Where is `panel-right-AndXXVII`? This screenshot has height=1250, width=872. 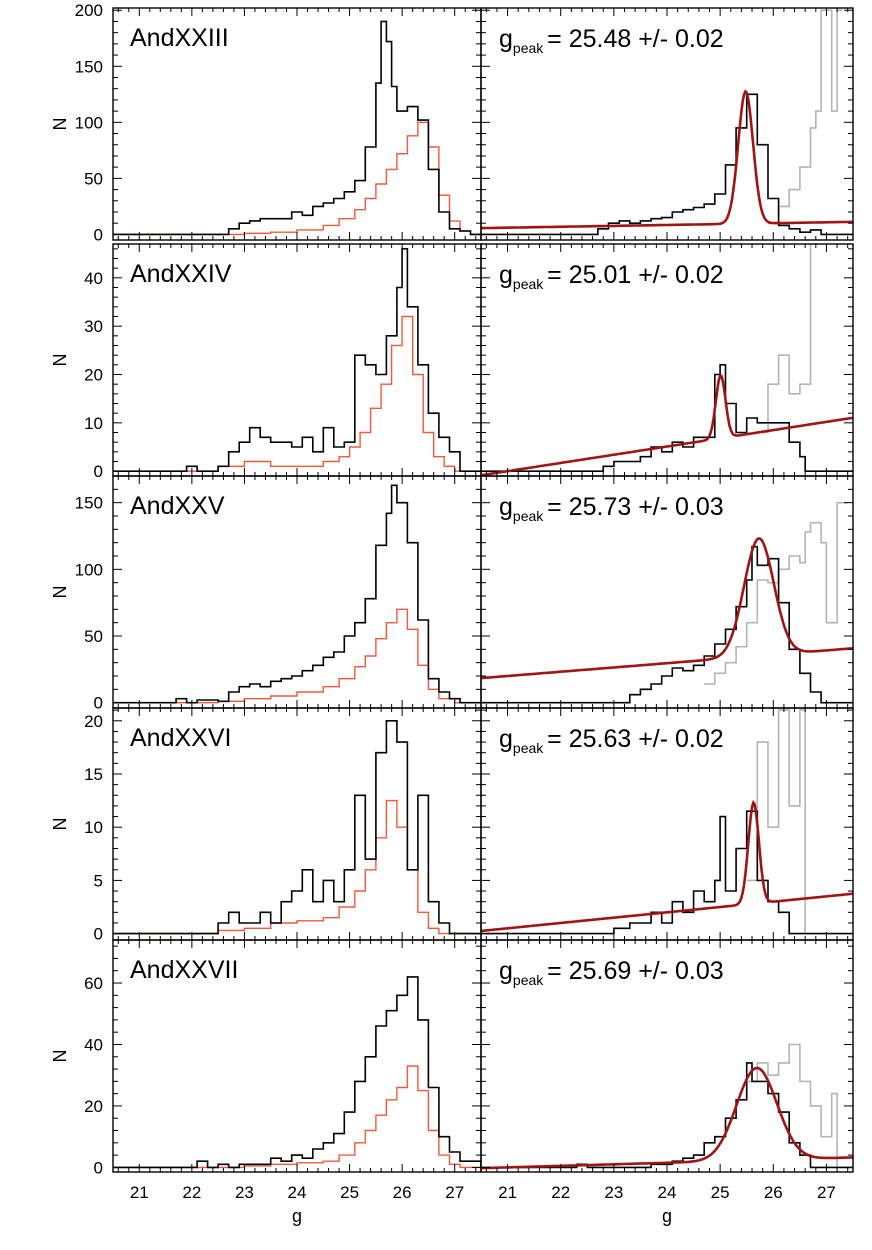
panel-right-AndXXVII is located at coordinates (667, 1106).